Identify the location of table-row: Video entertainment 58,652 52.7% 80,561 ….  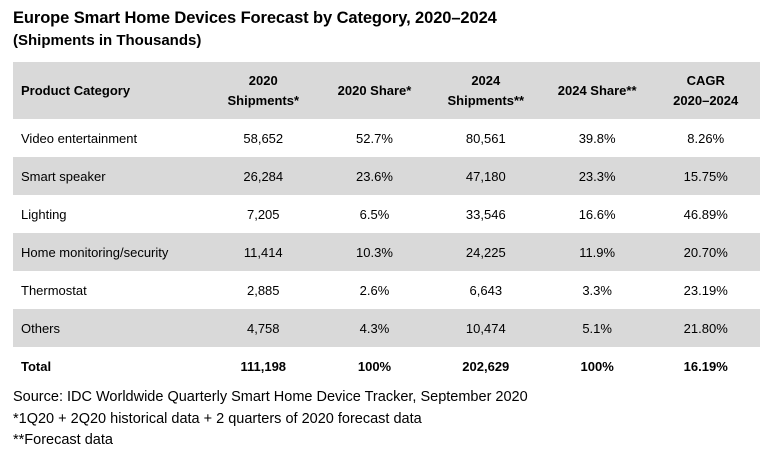
(386, 138).